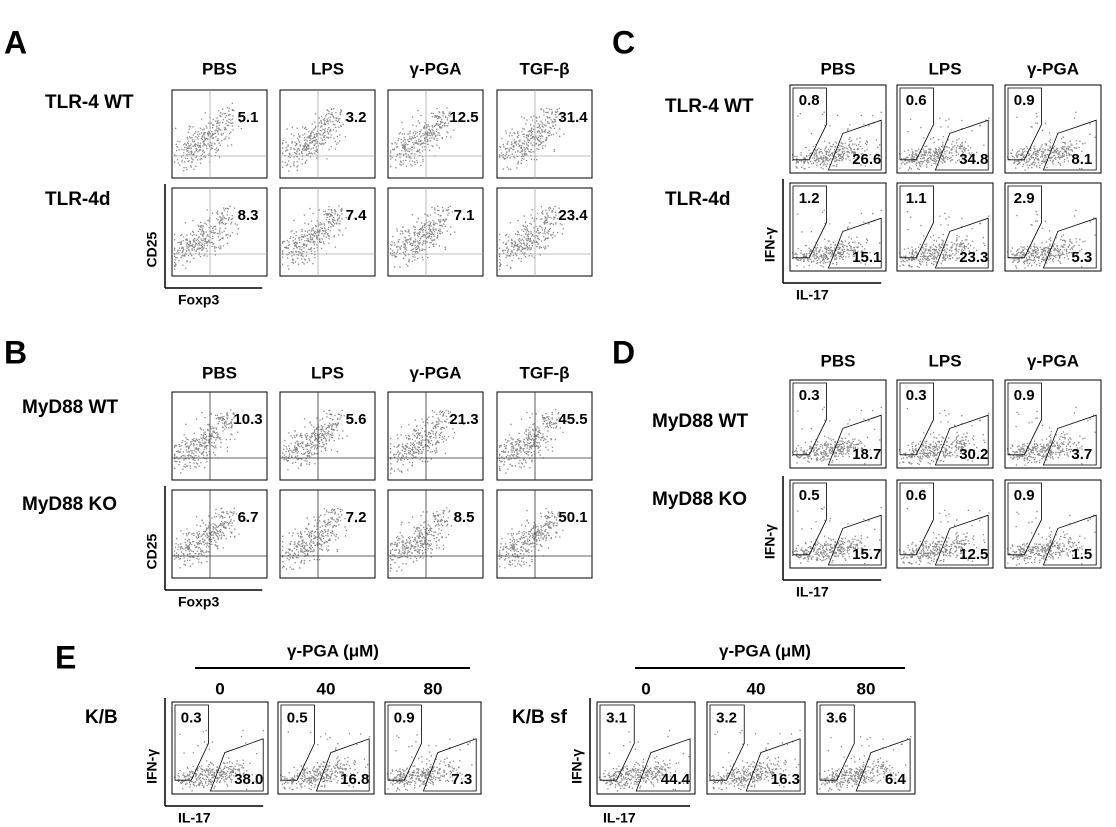 This screenshot has height=827, width=1116. Describe the element at coordinates (354, 779) in the screenshot. I see `gate-value: 16.8` at that location.